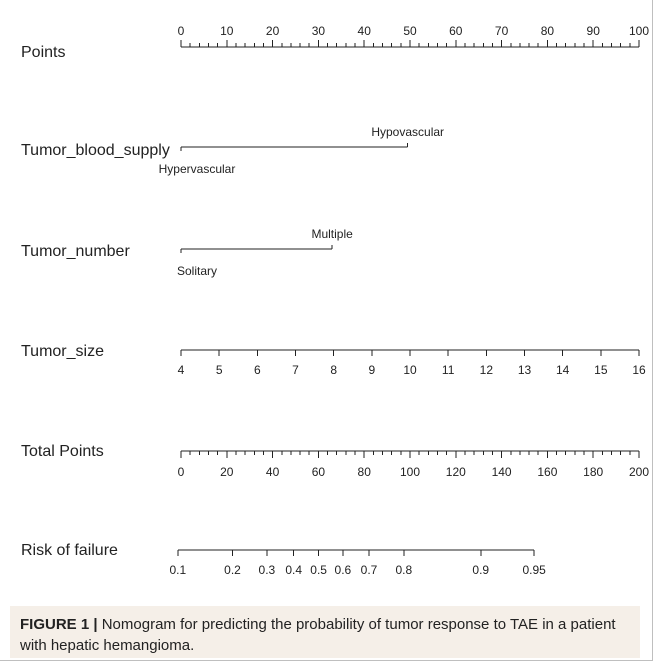 The width and height of the screenshot is (654, 662). Describe the element at coordinates (369, 570) in the screenshot. I see `risk-tick-label: 0.7` at that location.